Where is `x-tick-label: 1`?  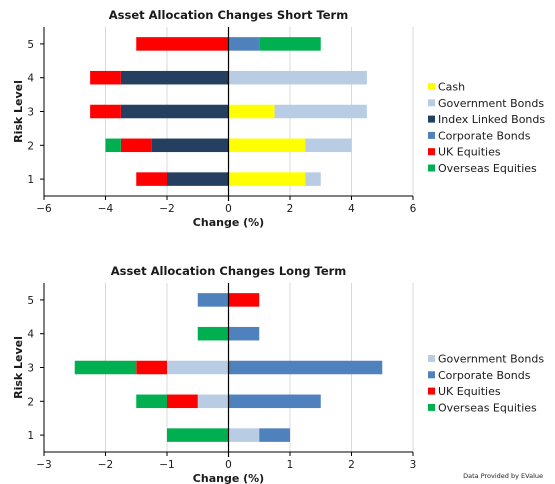
x-tick-label: 1 is located at coordinates (290, 465).